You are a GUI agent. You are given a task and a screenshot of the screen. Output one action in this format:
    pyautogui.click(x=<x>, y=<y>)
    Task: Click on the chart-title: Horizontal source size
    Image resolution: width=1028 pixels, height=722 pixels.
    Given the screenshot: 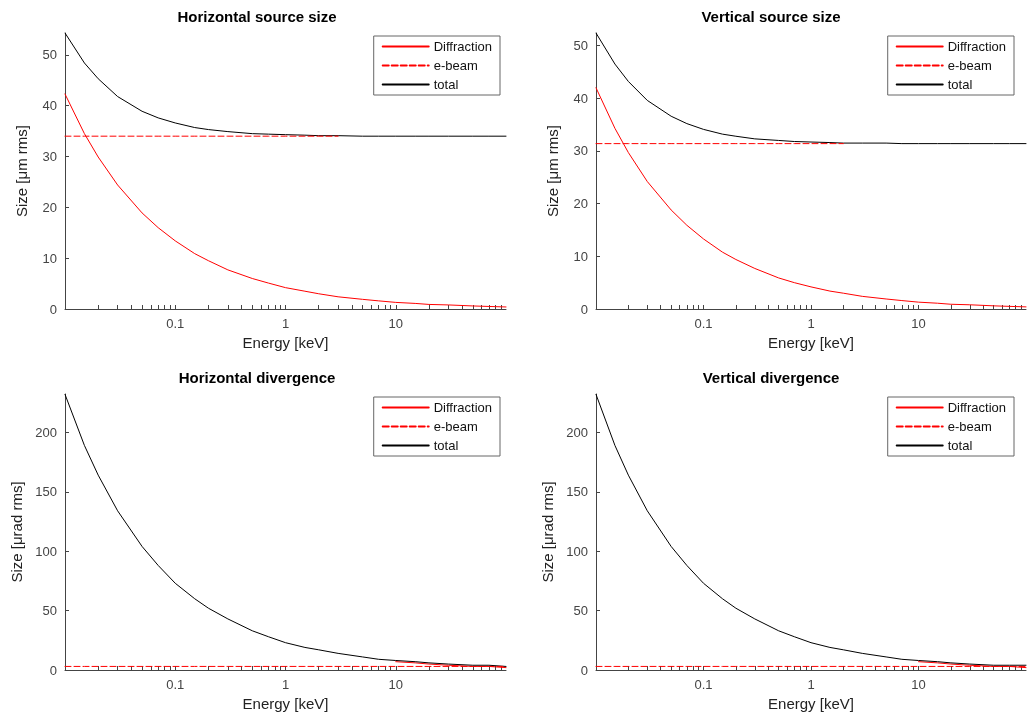 What is the action you would take?
    pyautogui.click(x=257, y=16)
    